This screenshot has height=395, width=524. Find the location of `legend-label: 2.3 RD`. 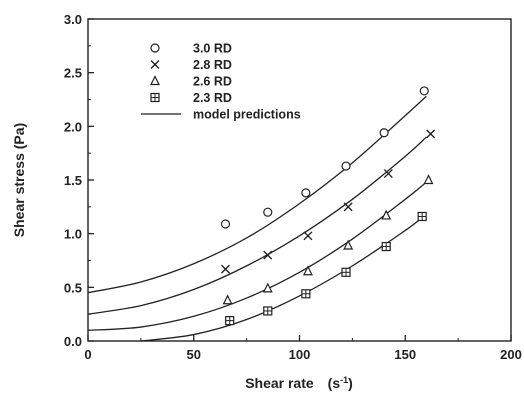

legend-label: 2.3 RD is located at coordinates (212, 98).